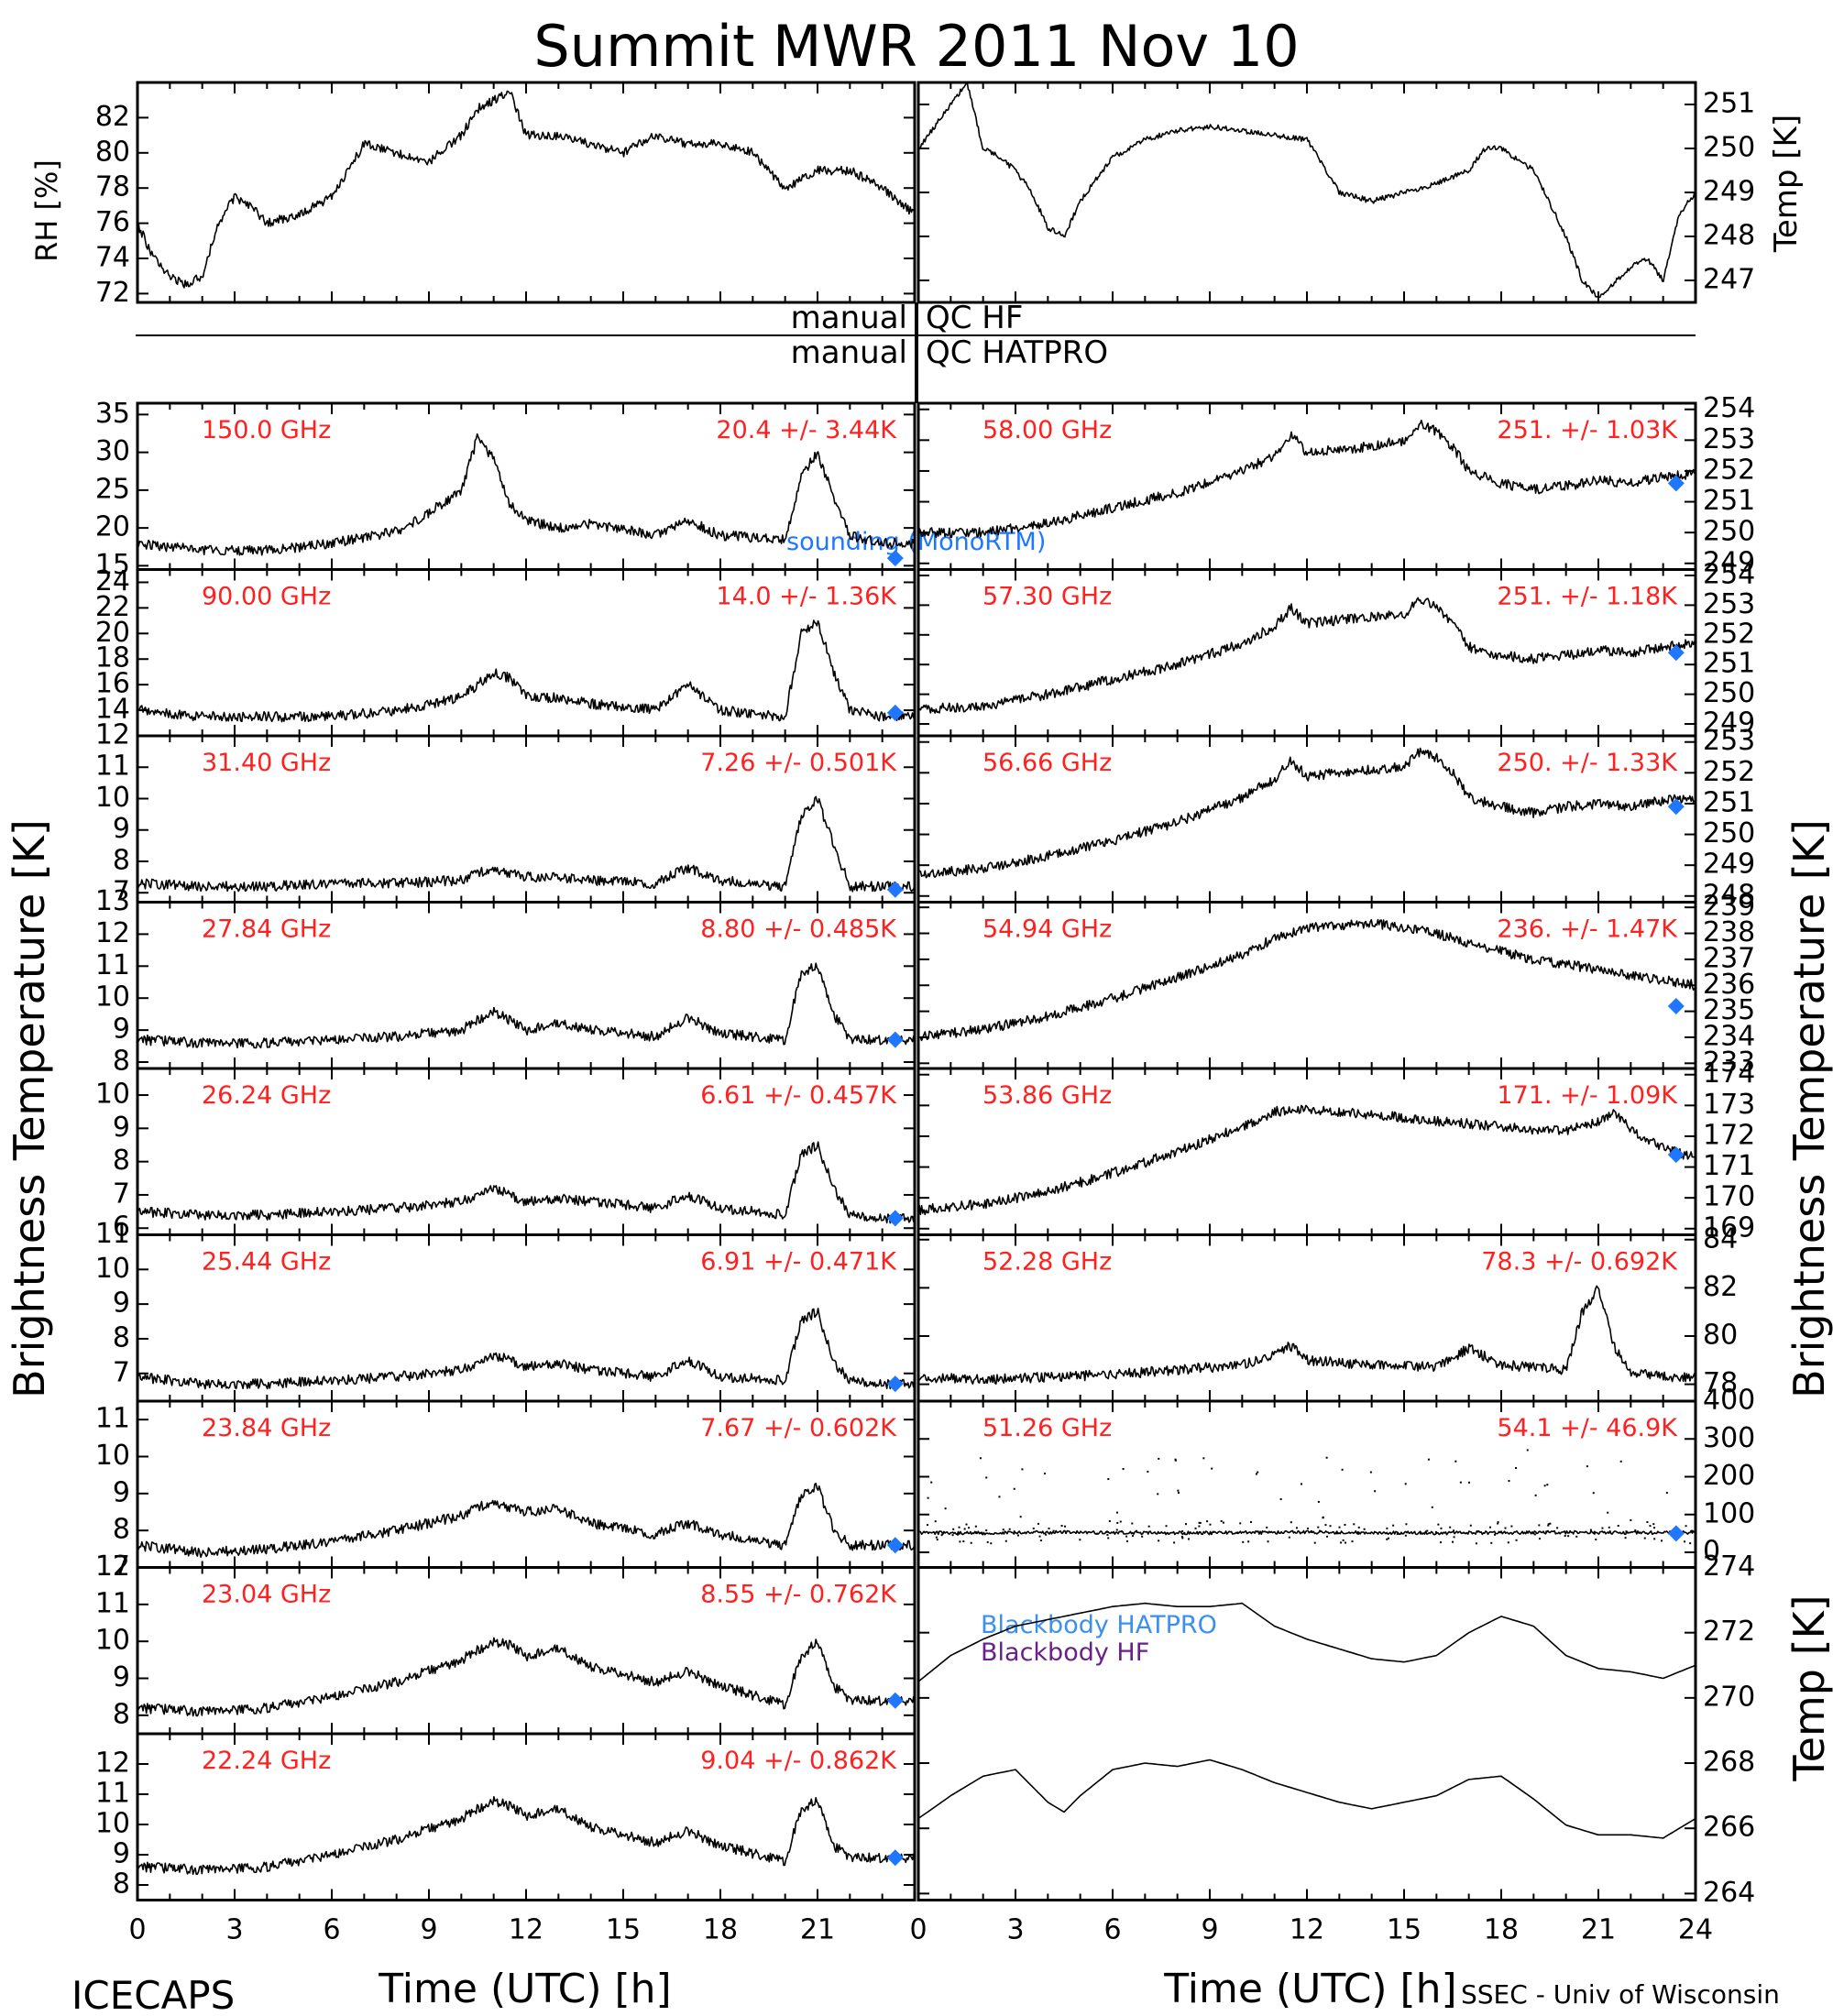  Describe the element at coordinates (112, 581) in the screenshot. I see `y-tick-label: 24` at that location.